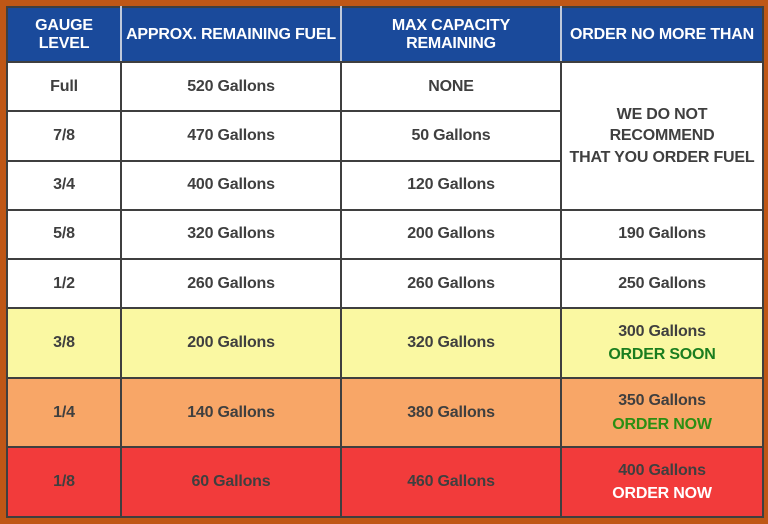 The image size is (768, 524). What do you see at coordinates (662, 412) in the screenshot?
I see `order-limit-cell: 350 Gallons ORDER NOW` at bounding box center [662, 412].